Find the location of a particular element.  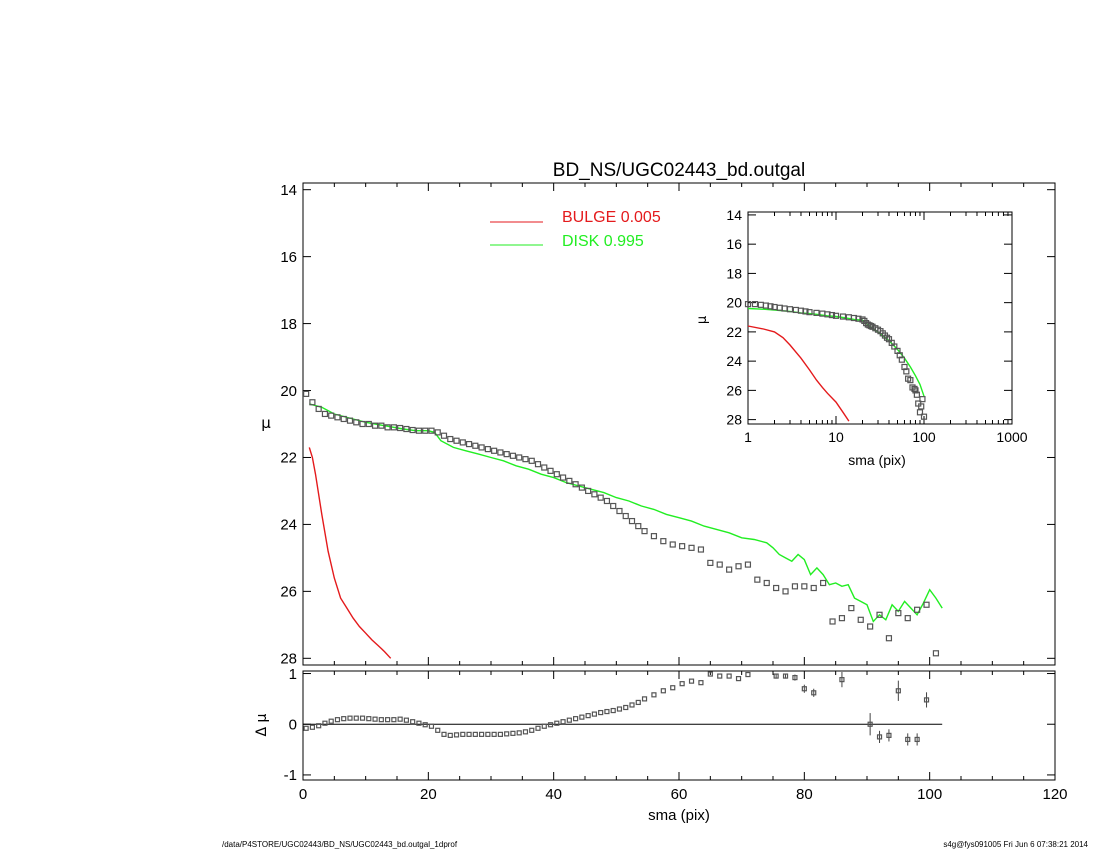

inset-ticks: 14 16 18 20 22 24 26 281 10 100 1000 is located at coordinates (876, 326).